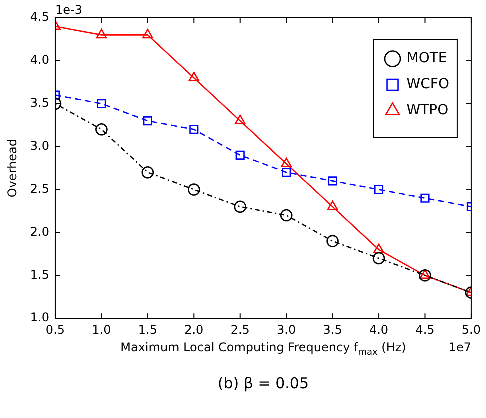 The image size is (486, 418). What do you see at coordinates (40, 17) in the screenshot?
I see `y-tick-label: 4.5` at bounding box center [40, 17].